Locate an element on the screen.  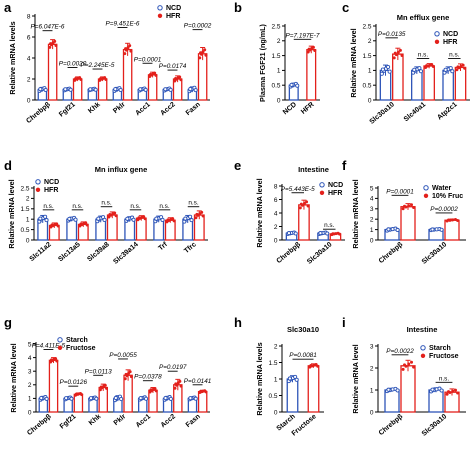
p-value-label: P=6.047E-6 is located at coordinates (48, 27).